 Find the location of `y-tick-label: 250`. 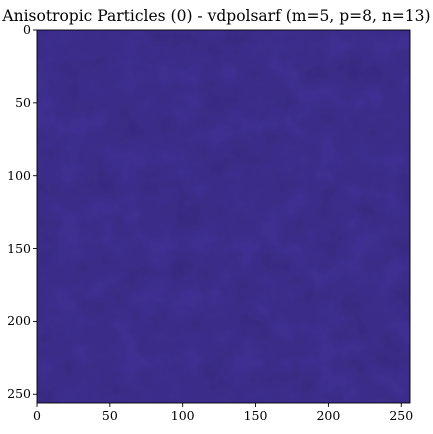

y-tick-label: 250 is located at coordinates (19, 394).